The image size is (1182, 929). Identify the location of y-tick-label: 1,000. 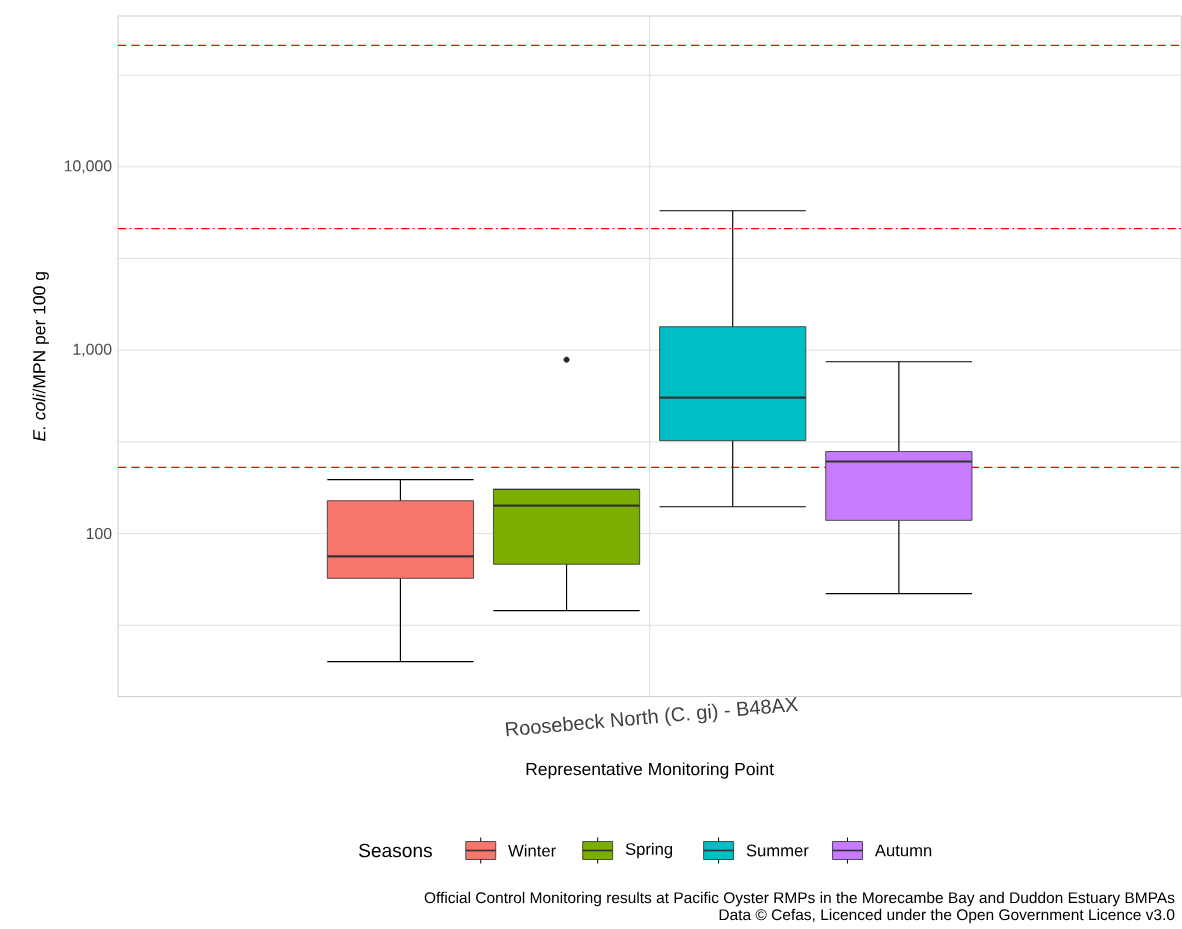
(92, 350).